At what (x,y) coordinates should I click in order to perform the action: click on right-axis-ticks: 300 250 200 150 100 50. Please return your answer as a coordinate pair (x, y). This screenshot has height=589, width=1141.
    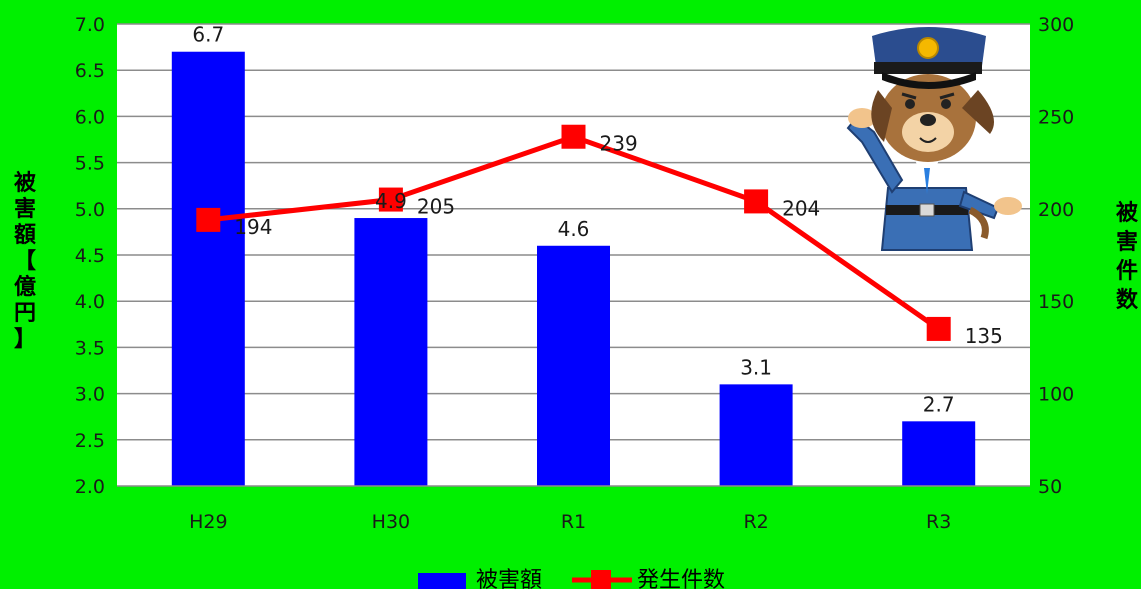
    Looking at the image, I should click on (1056, 256).